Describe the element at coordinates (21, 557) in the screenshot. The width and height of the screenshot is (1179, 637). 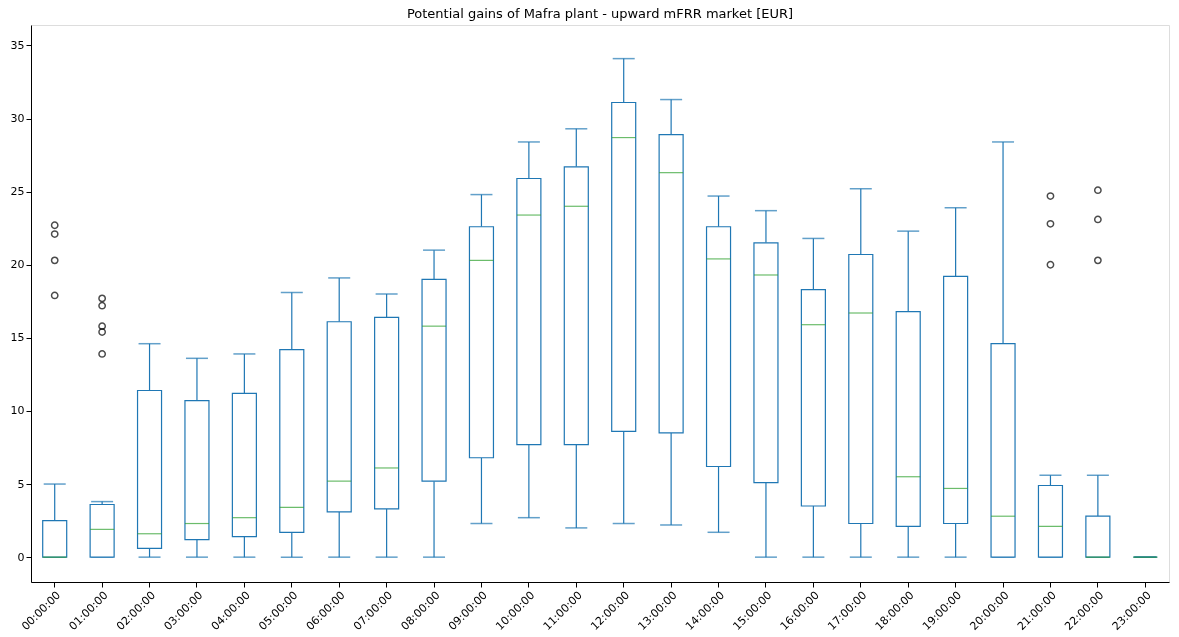
I see `y-tick-label: 0` at that location.